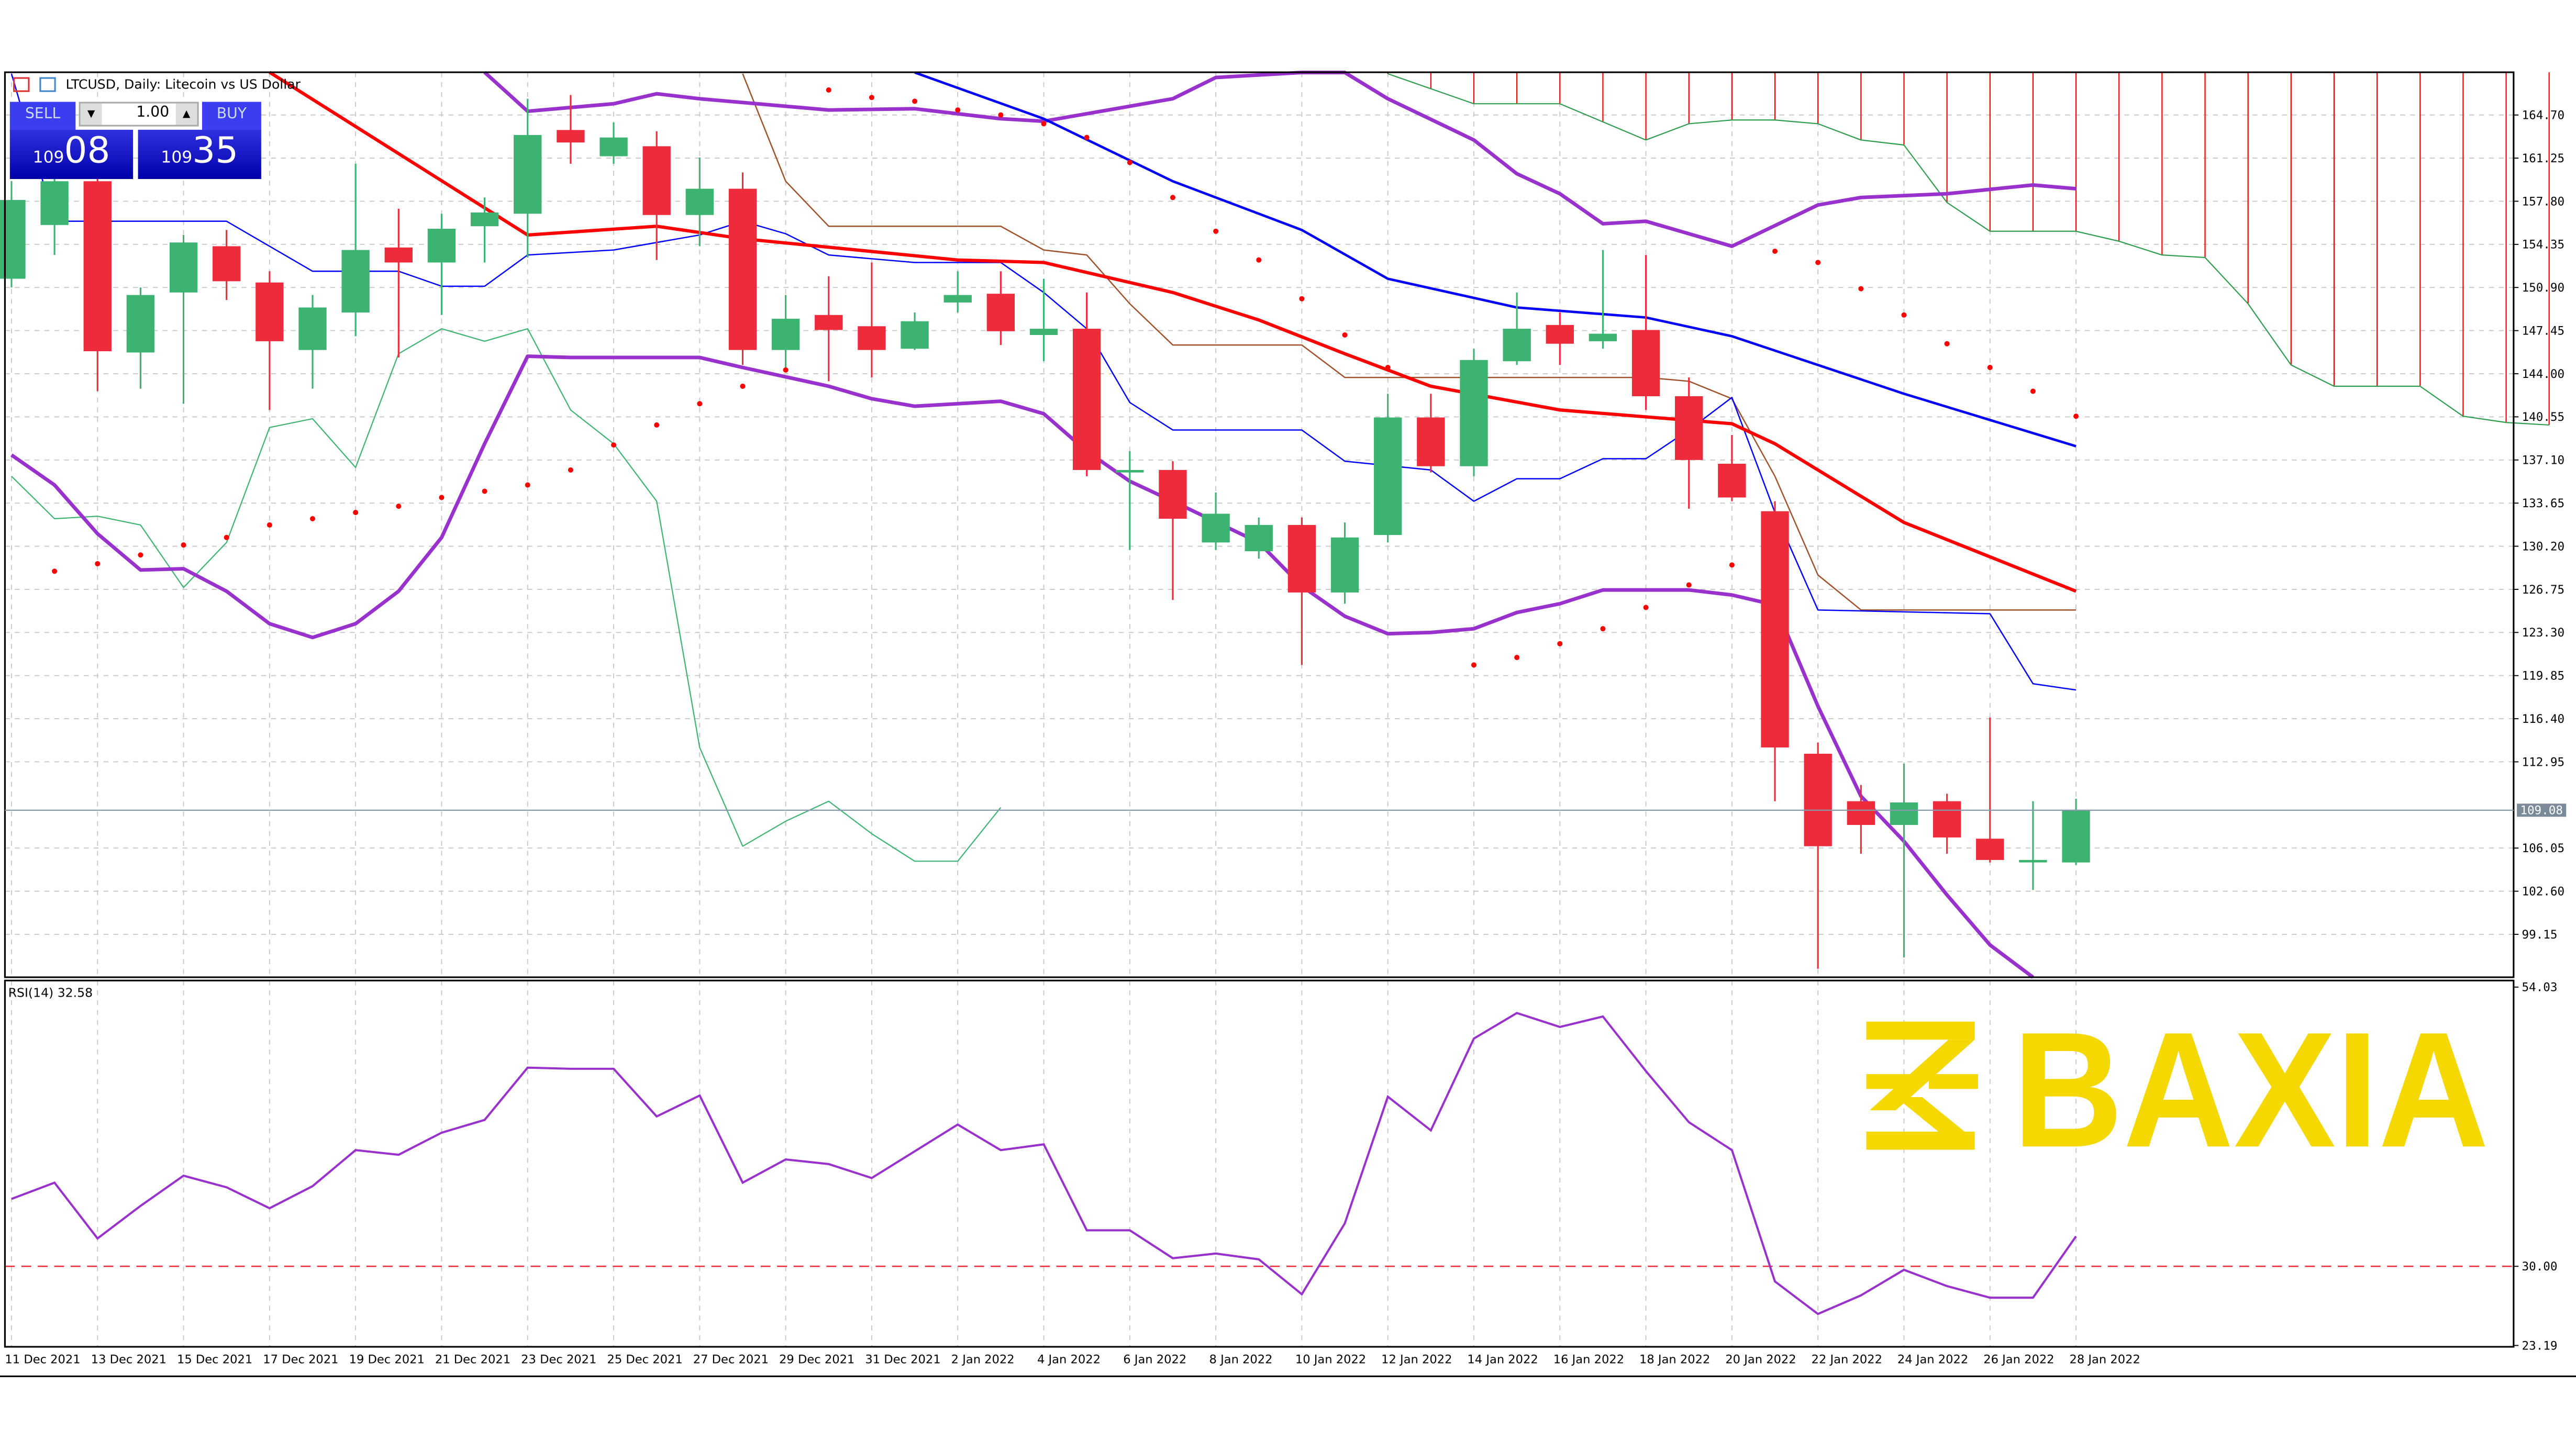  Describe the element at coordinates (21, 84) in the screenshot. I see `market-watch-icon` at that location.